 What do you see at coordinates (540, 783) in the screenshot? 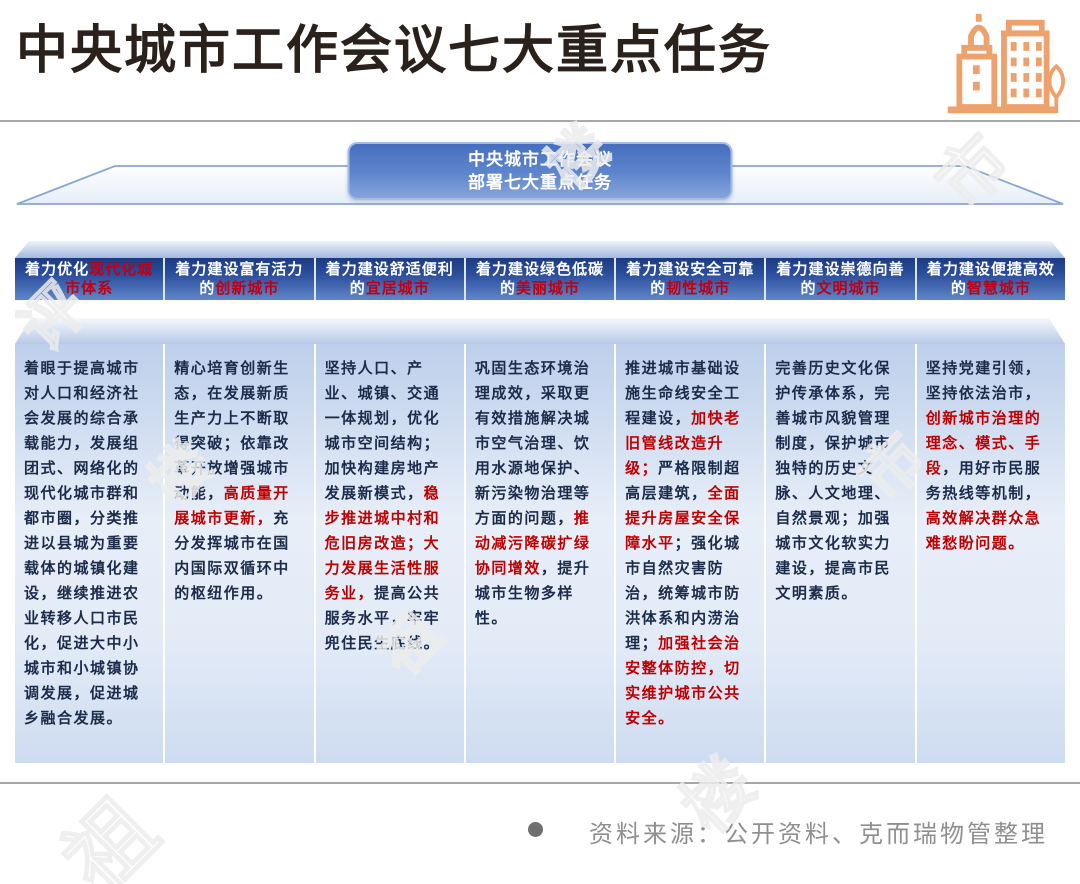
I see `footer-divider` at bounding box center [540, 783].